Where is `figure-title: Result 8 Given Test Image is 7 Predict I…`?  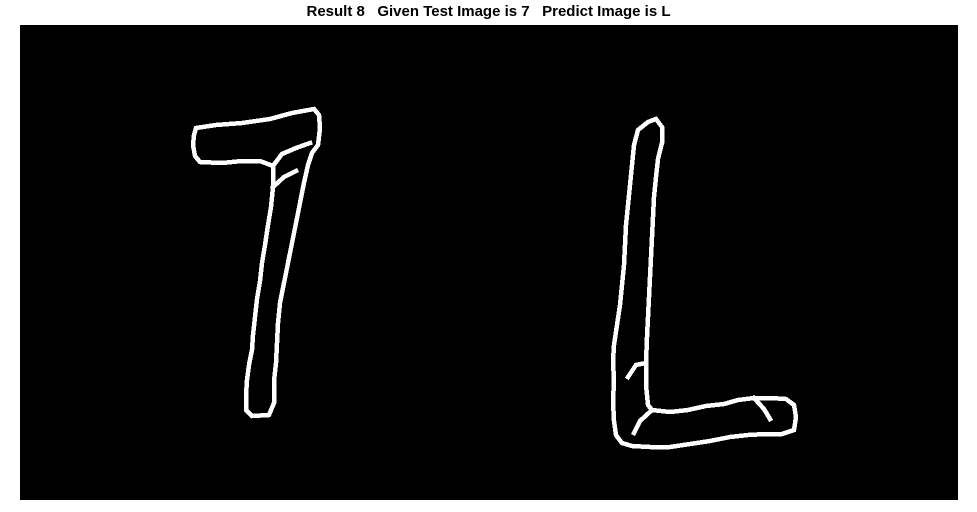 figure-title: Result 8 Given Test Image is 7 Predict I… is located at coordinates (488, 11).